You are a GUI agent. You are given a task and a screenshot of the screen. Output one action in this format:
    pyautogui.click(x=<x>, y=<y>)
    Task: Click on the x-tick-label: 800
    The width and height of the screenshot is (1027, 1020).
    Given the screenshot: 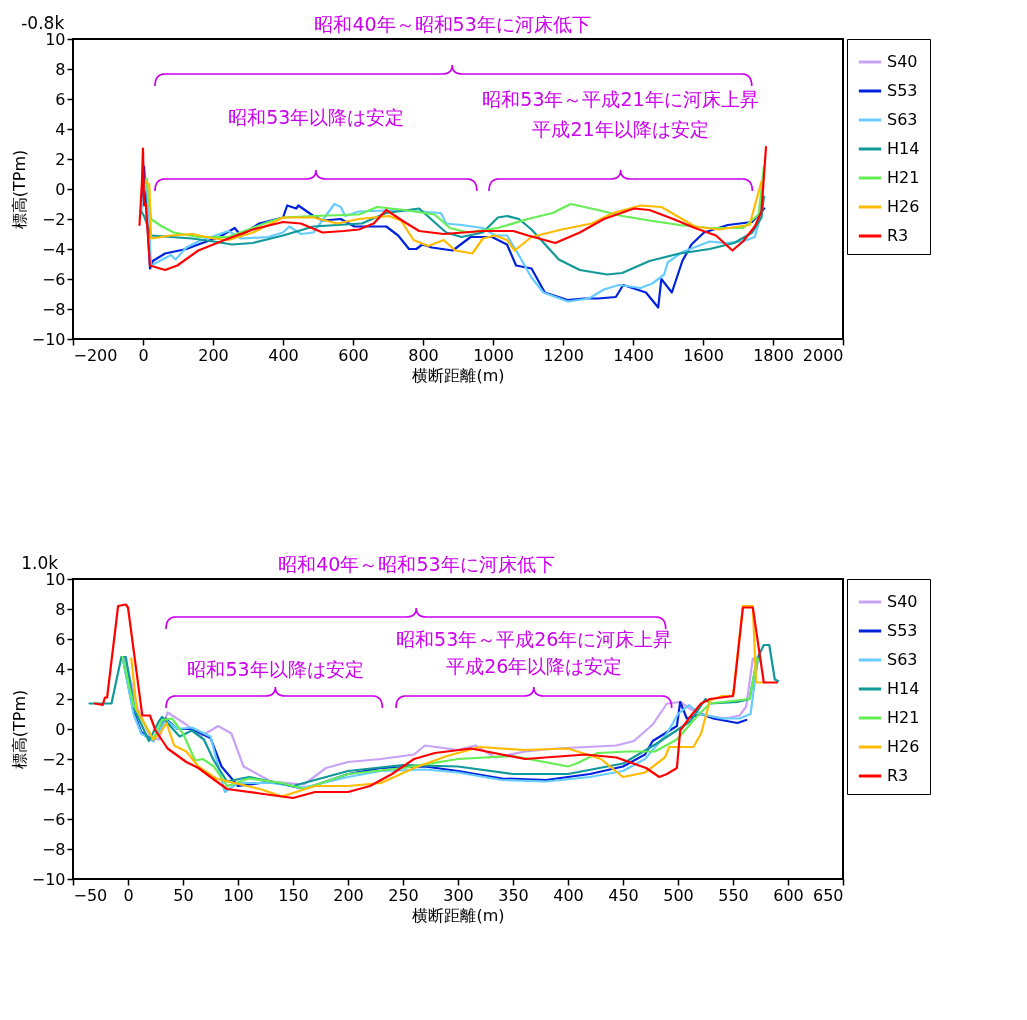 What is the action you would take?
    pyautogui.click(x=423, y=355)
    